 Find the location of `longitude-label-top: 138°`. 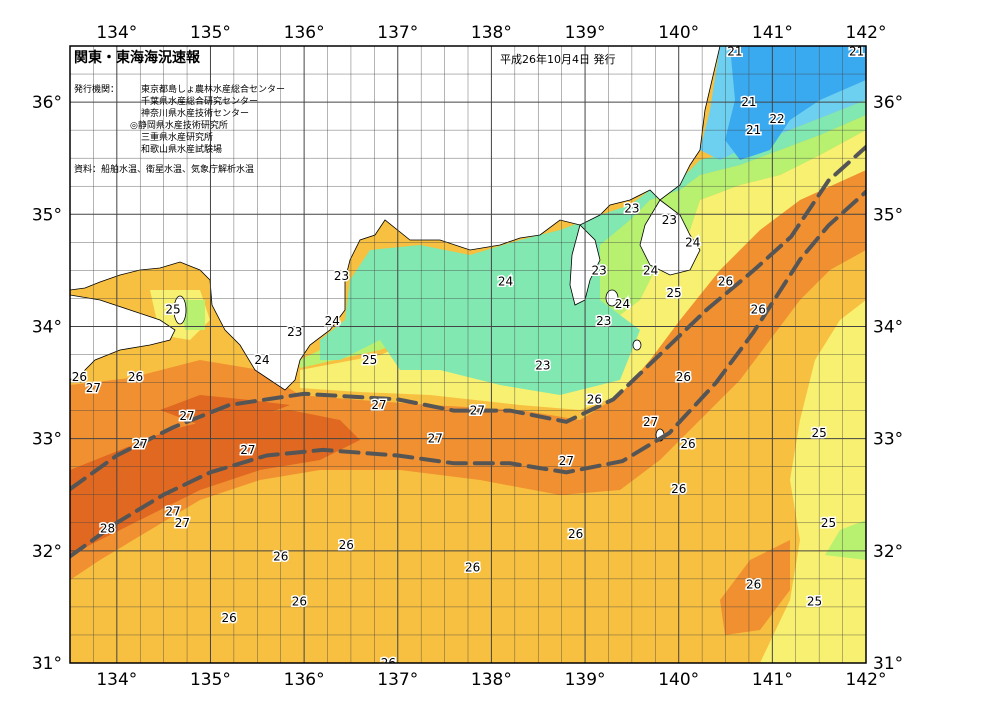

longitude-label-top: 138° is located at coordinates (491, 33).